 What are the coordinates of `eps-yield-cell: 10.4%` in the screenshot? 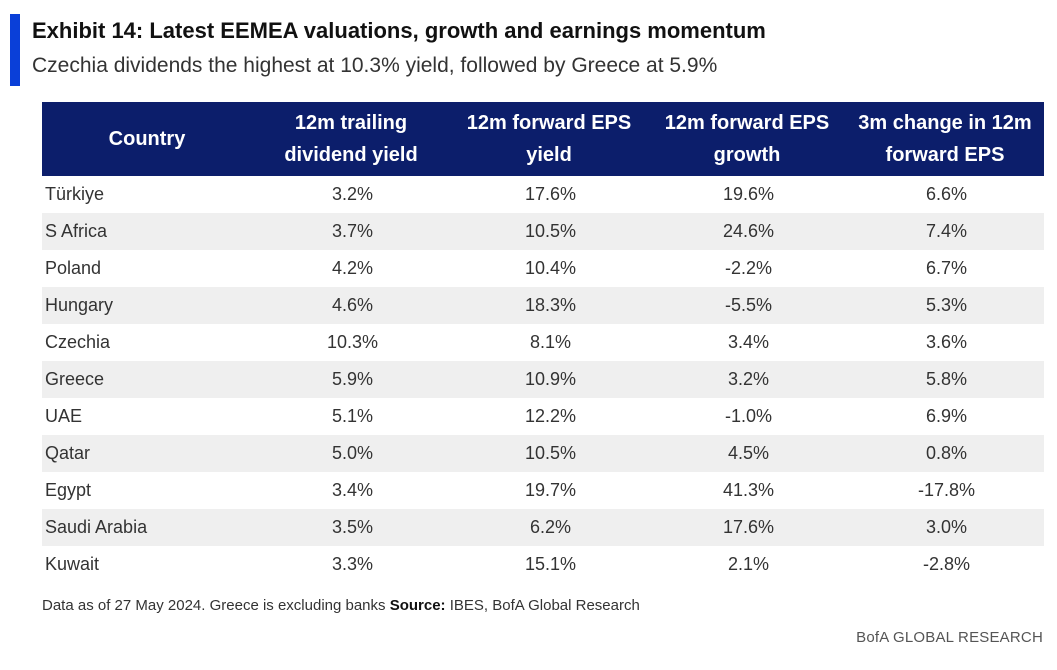 It's located at (549, 268).